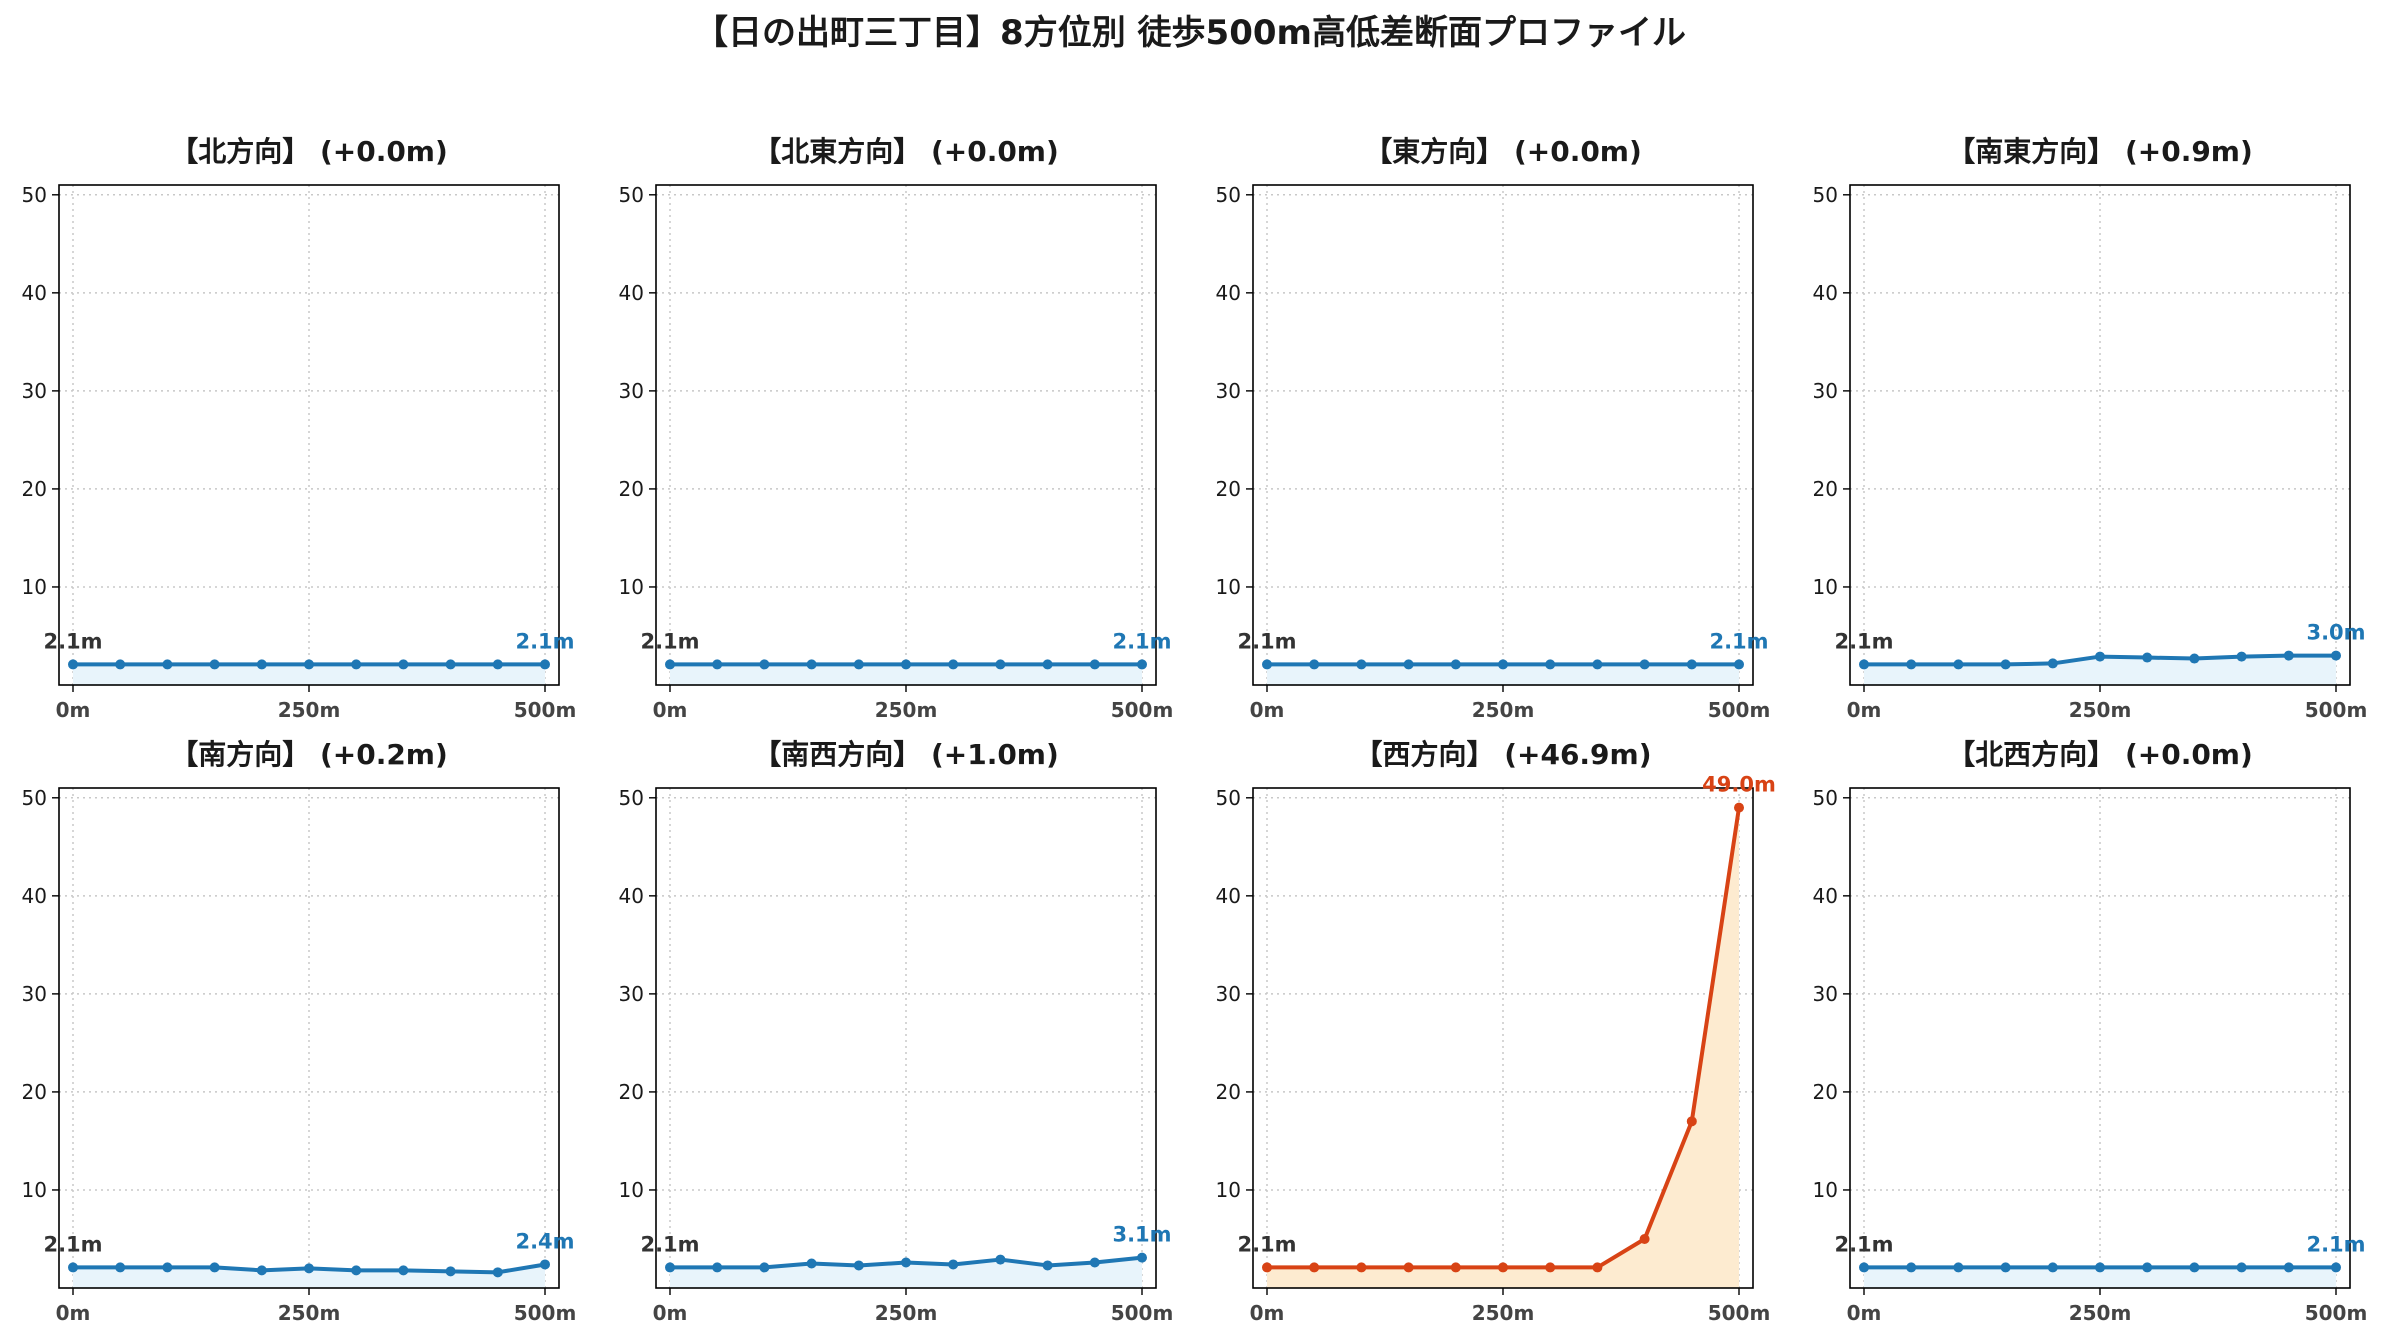 This screenshot has height=1340, width=2381. Describe the element at coordinates (309, 151) in the screenshot. I see `panel-title: 【北方向】 (+0.0m)` at that location.